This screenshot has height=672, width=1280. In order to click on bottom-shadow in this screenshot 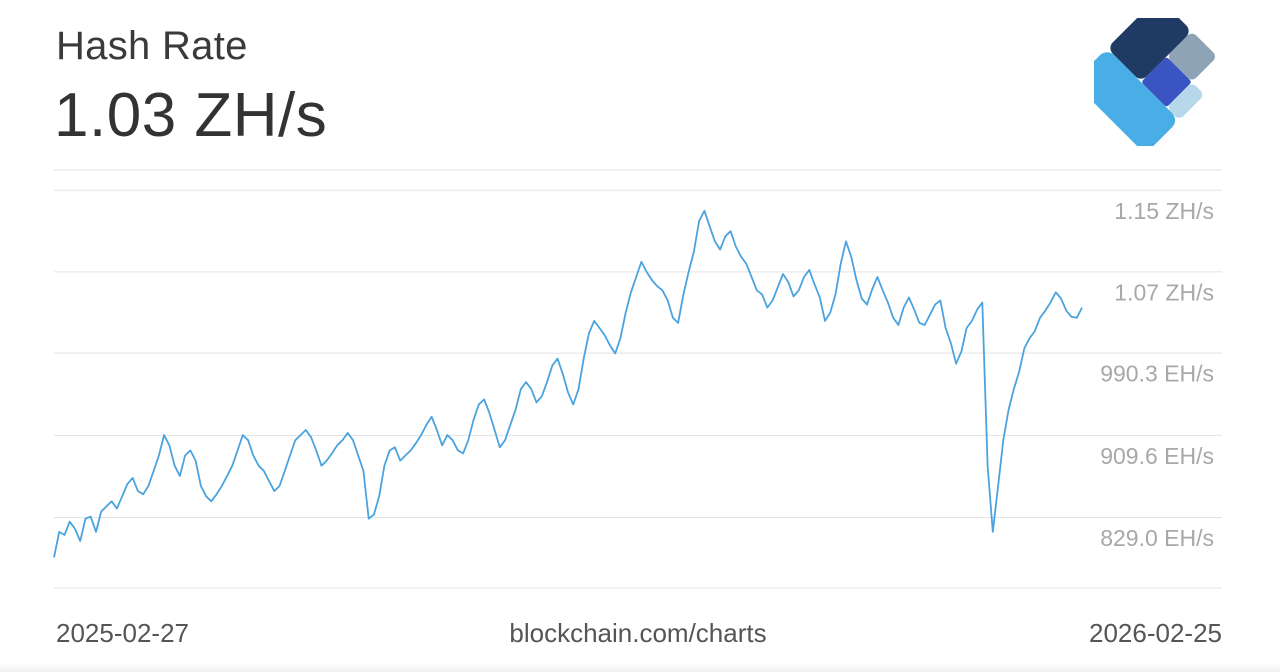, I will do `click(640, 667)`.